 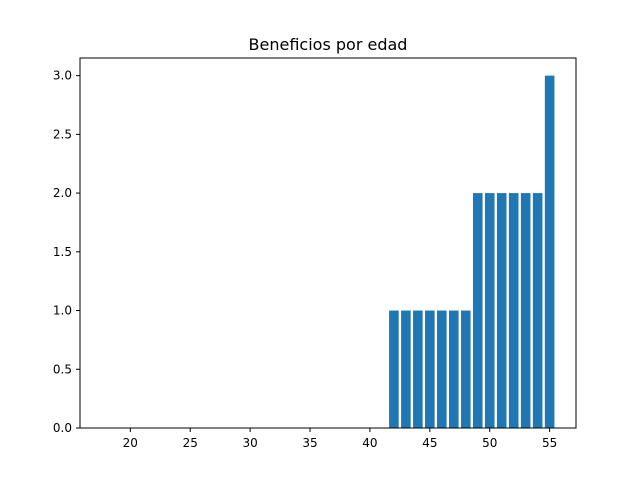 What do you see at coordinates (190, 443) in the screenshot?
I see `x-tick-label: 25` at bounding box center [190, 443].